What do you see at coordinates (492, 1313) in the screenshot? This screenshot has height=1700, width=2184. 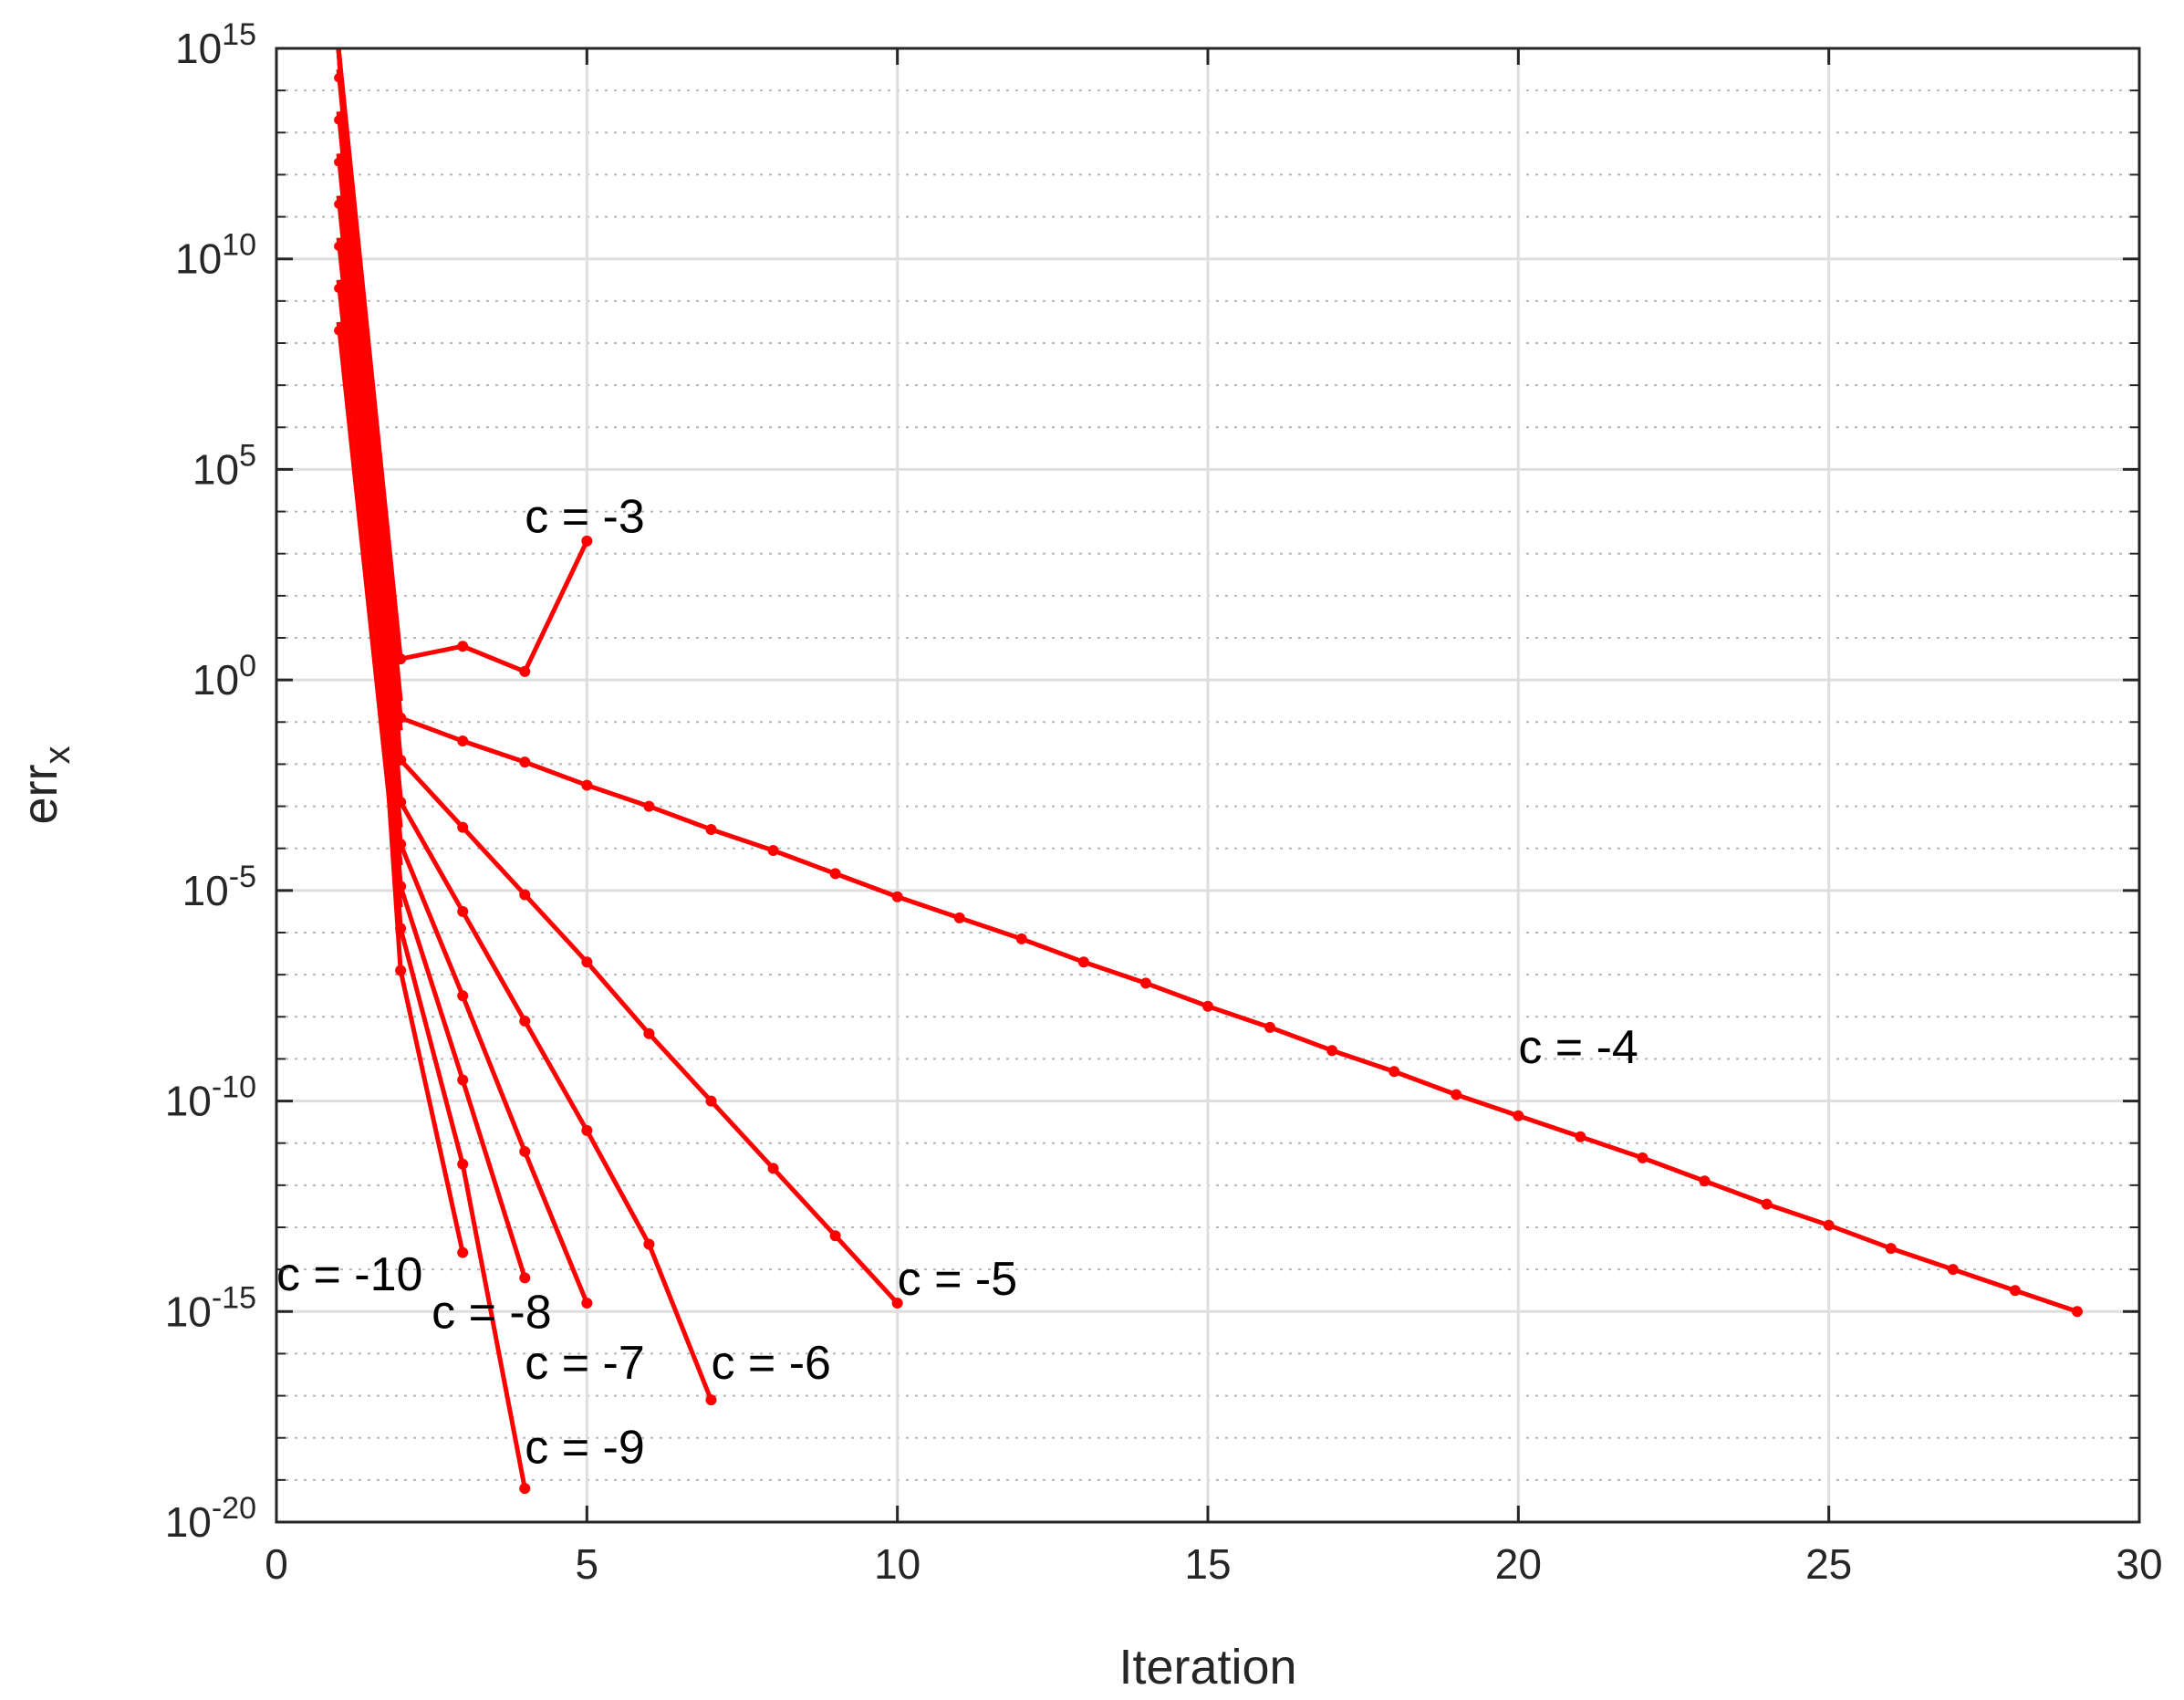 I see `series-annotation: c = -8` at bounding box center [492, 1313].